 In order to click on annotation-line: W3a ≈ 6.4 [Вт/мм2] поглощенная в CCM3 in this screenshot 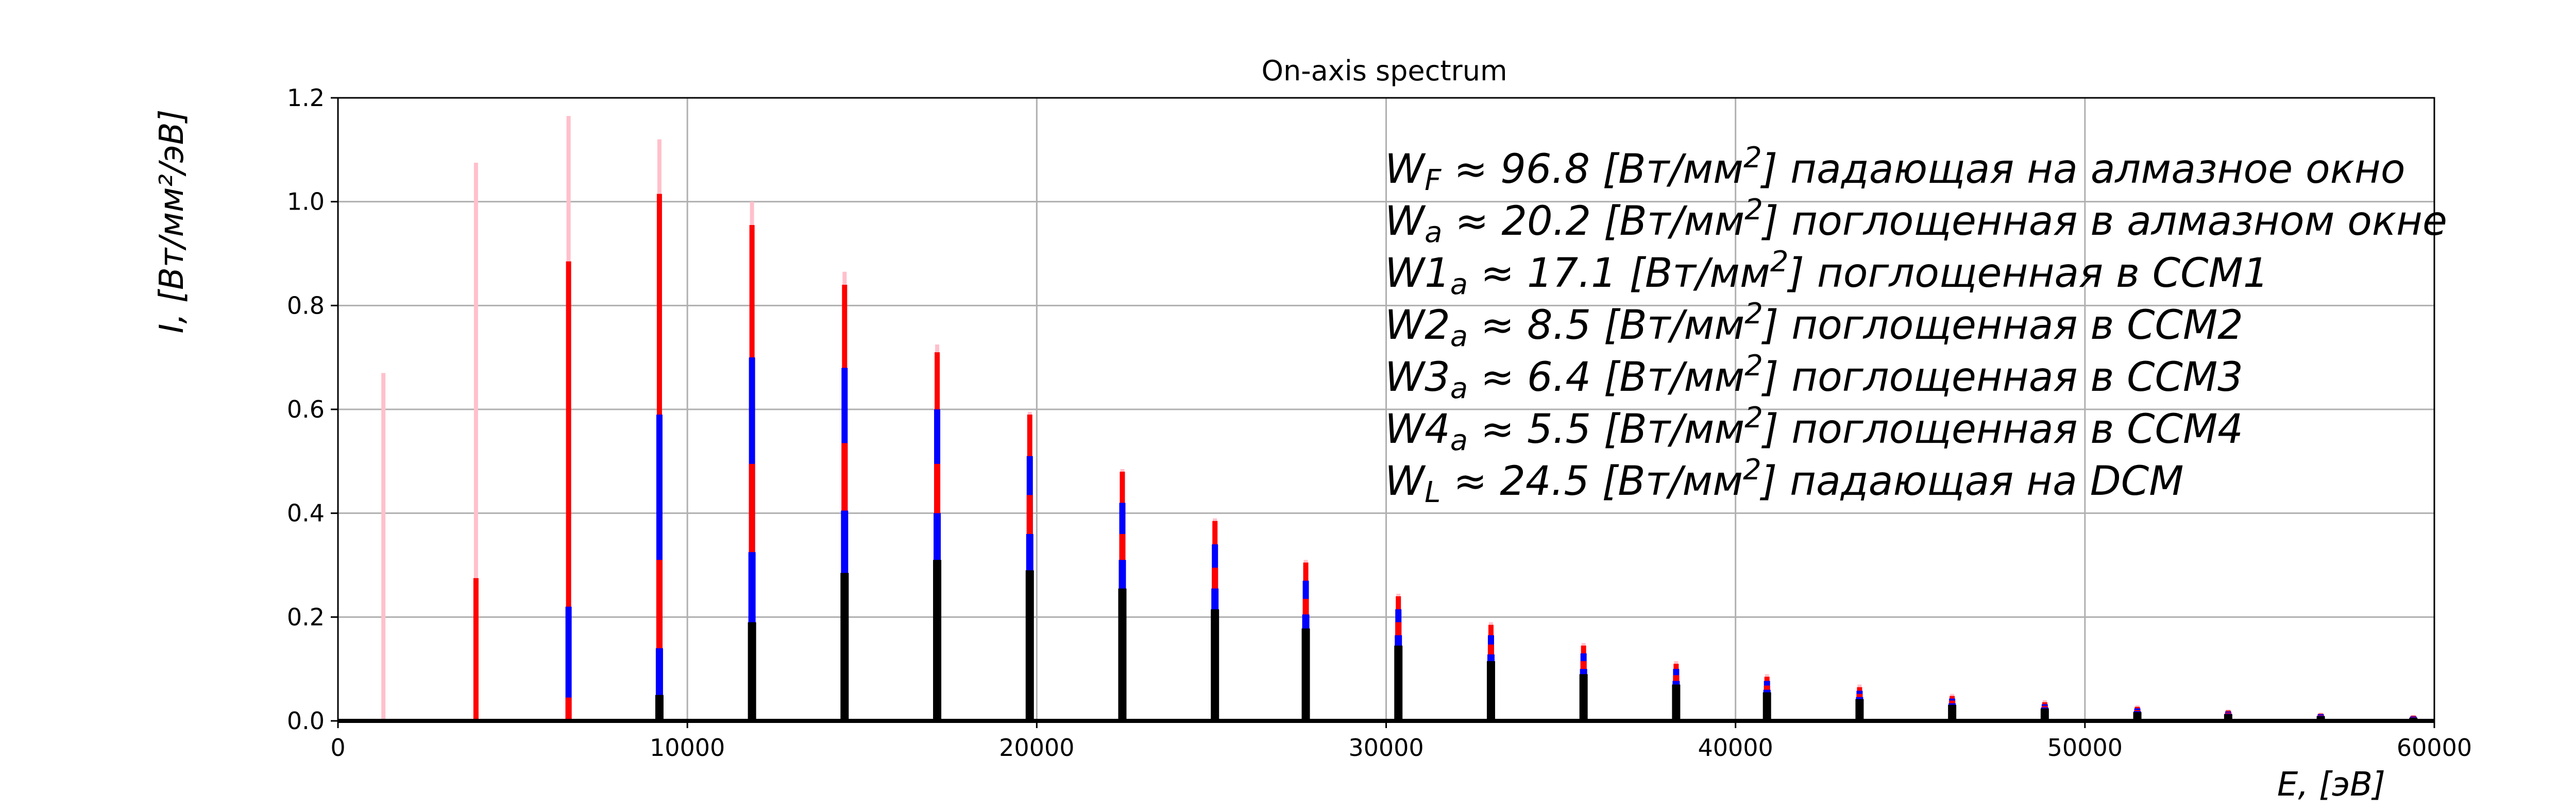, I will do `click(1814, 377)`.